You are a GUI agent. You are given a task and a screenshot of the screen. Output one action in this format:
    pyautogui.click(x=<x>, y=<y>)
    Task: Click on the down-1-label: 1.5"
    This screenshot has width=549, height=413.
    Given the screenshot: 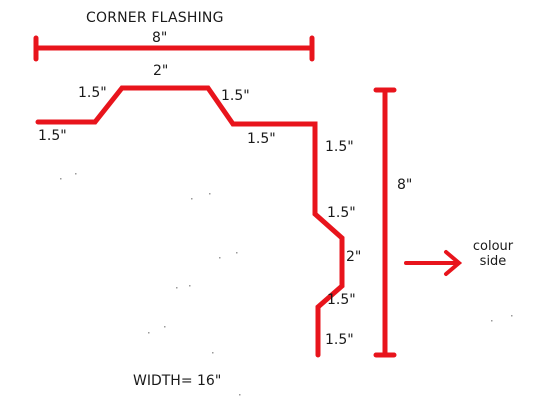 What is the action you would take?
    pyautogui.click(x=339, y=147)
    